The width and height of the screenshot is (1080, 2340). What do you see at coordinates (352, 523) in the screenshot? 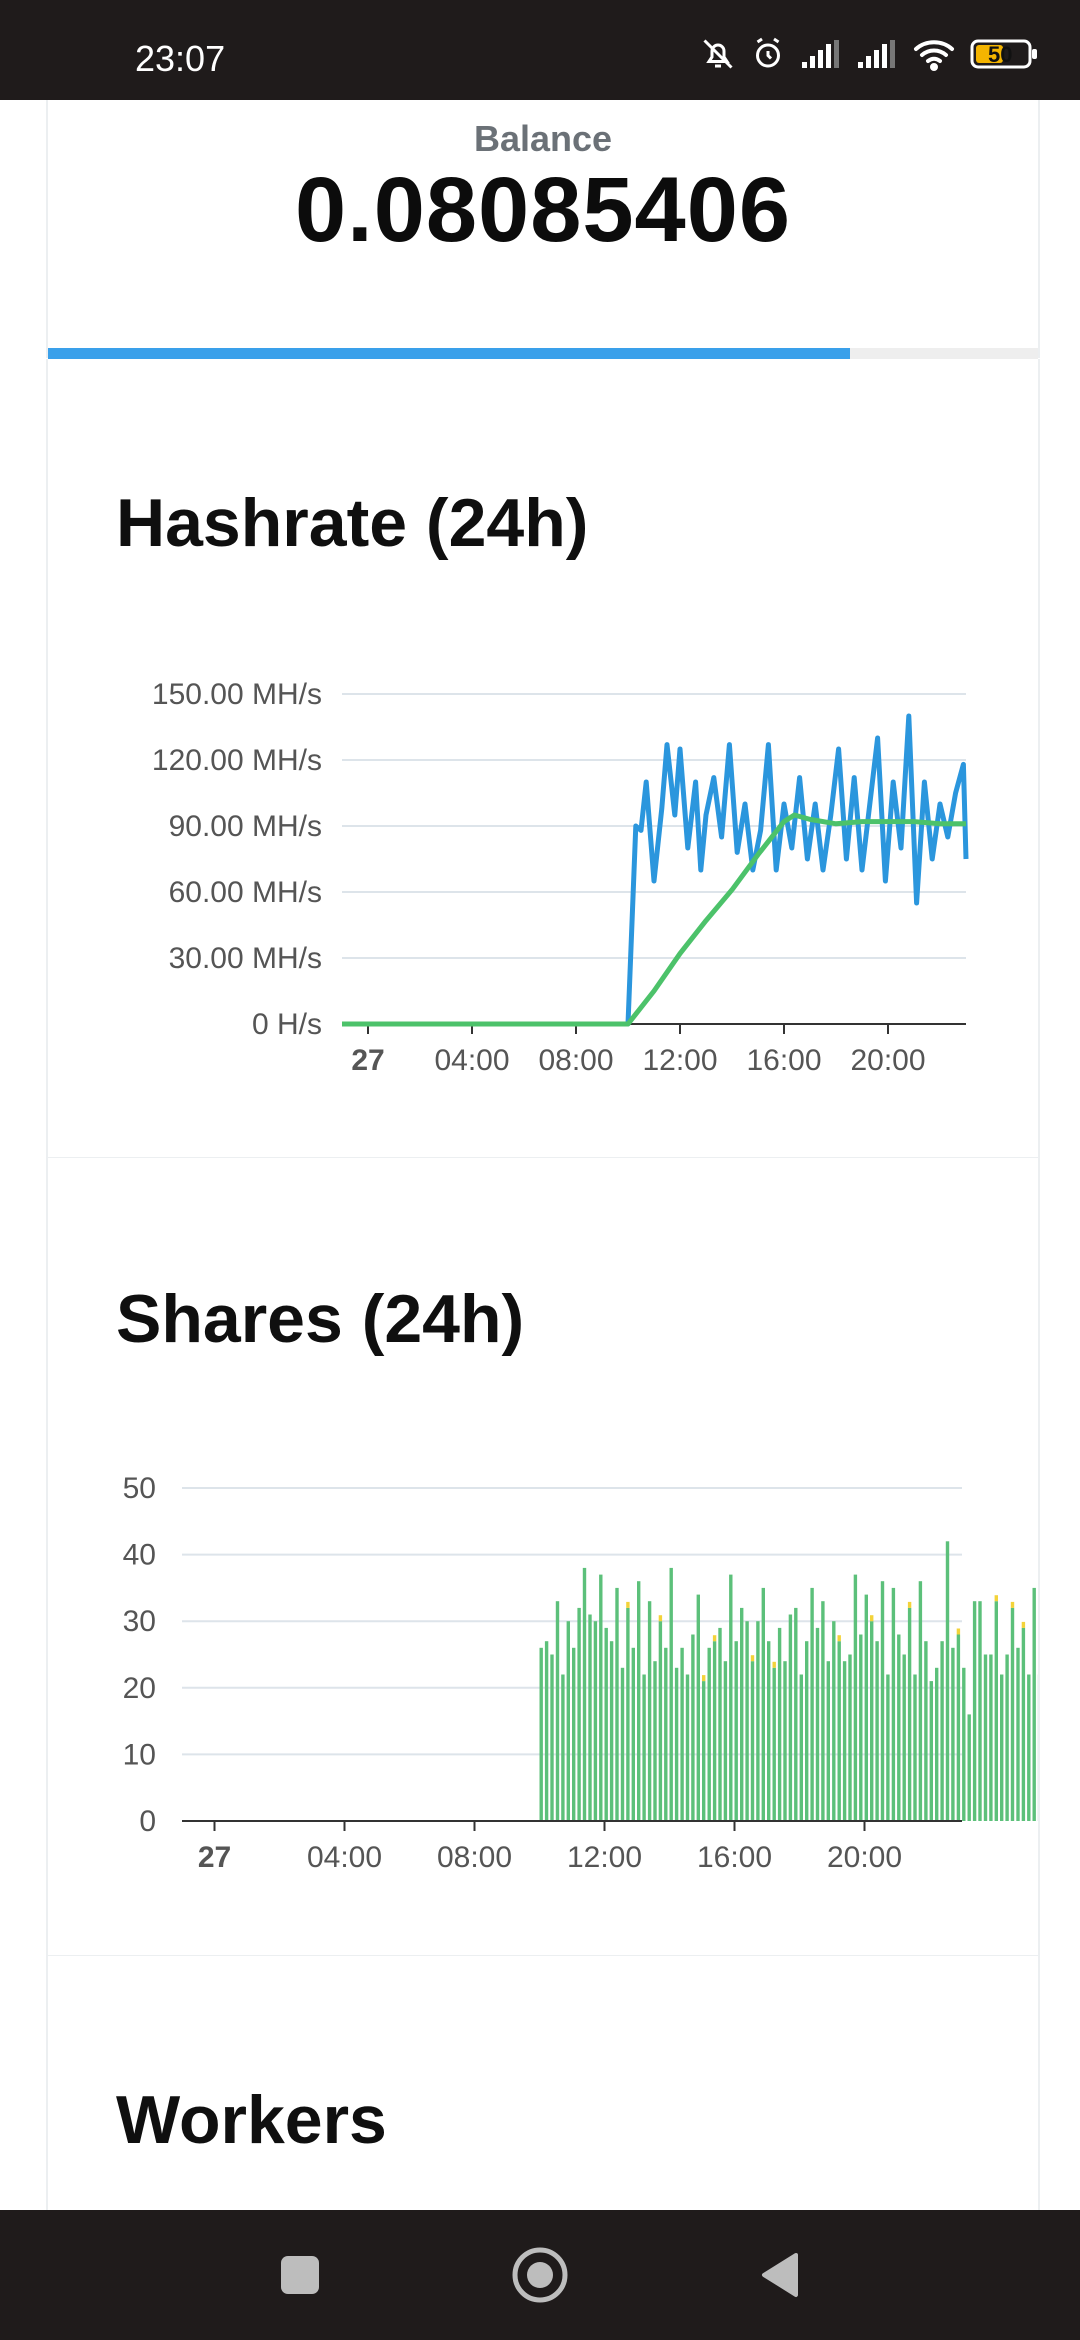
I see `hashrate-title: Hashrate (24h)` at bounding box center [352, 523].